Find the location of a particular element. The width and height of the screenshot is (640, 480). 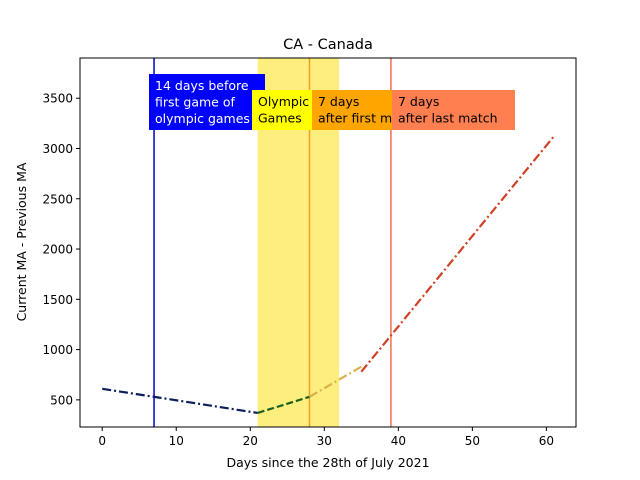

x-tick-label-4: 40 is located at coordinates (398, 441).